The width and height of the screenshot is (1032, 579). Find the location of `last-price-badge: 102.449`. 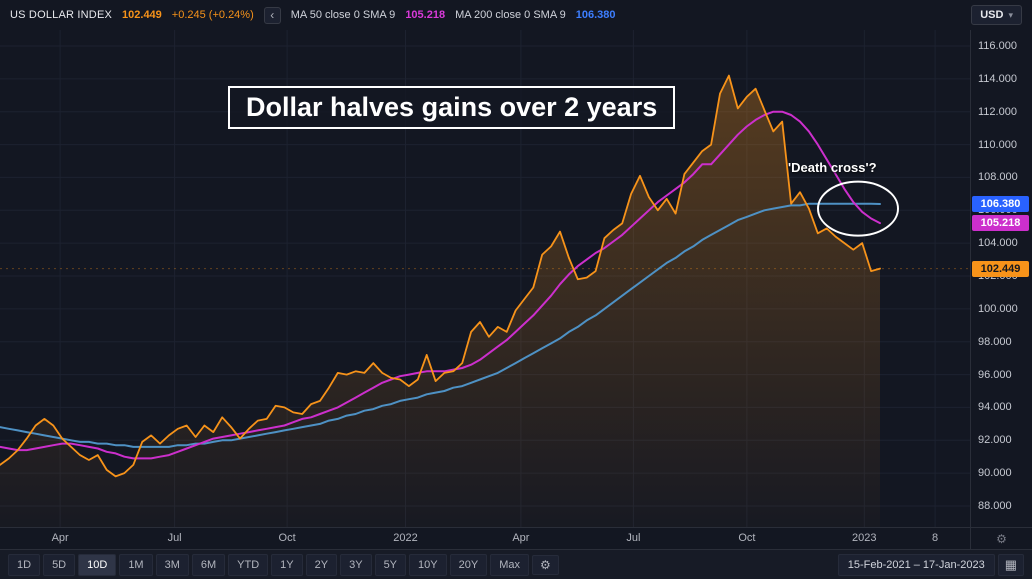

last-price-badge: 102.449 is located at coordinates (1000, 268).